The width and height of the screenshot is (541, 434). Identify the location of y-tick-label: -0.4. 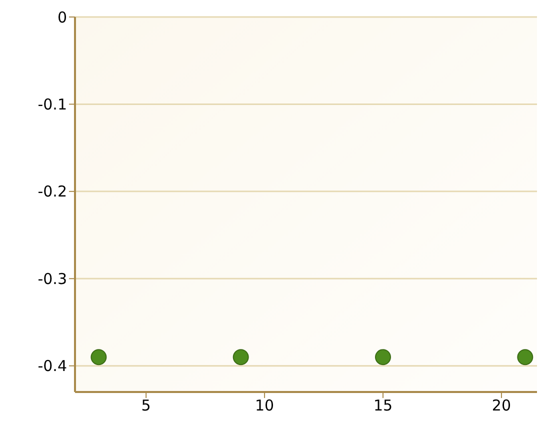
(52, 366).